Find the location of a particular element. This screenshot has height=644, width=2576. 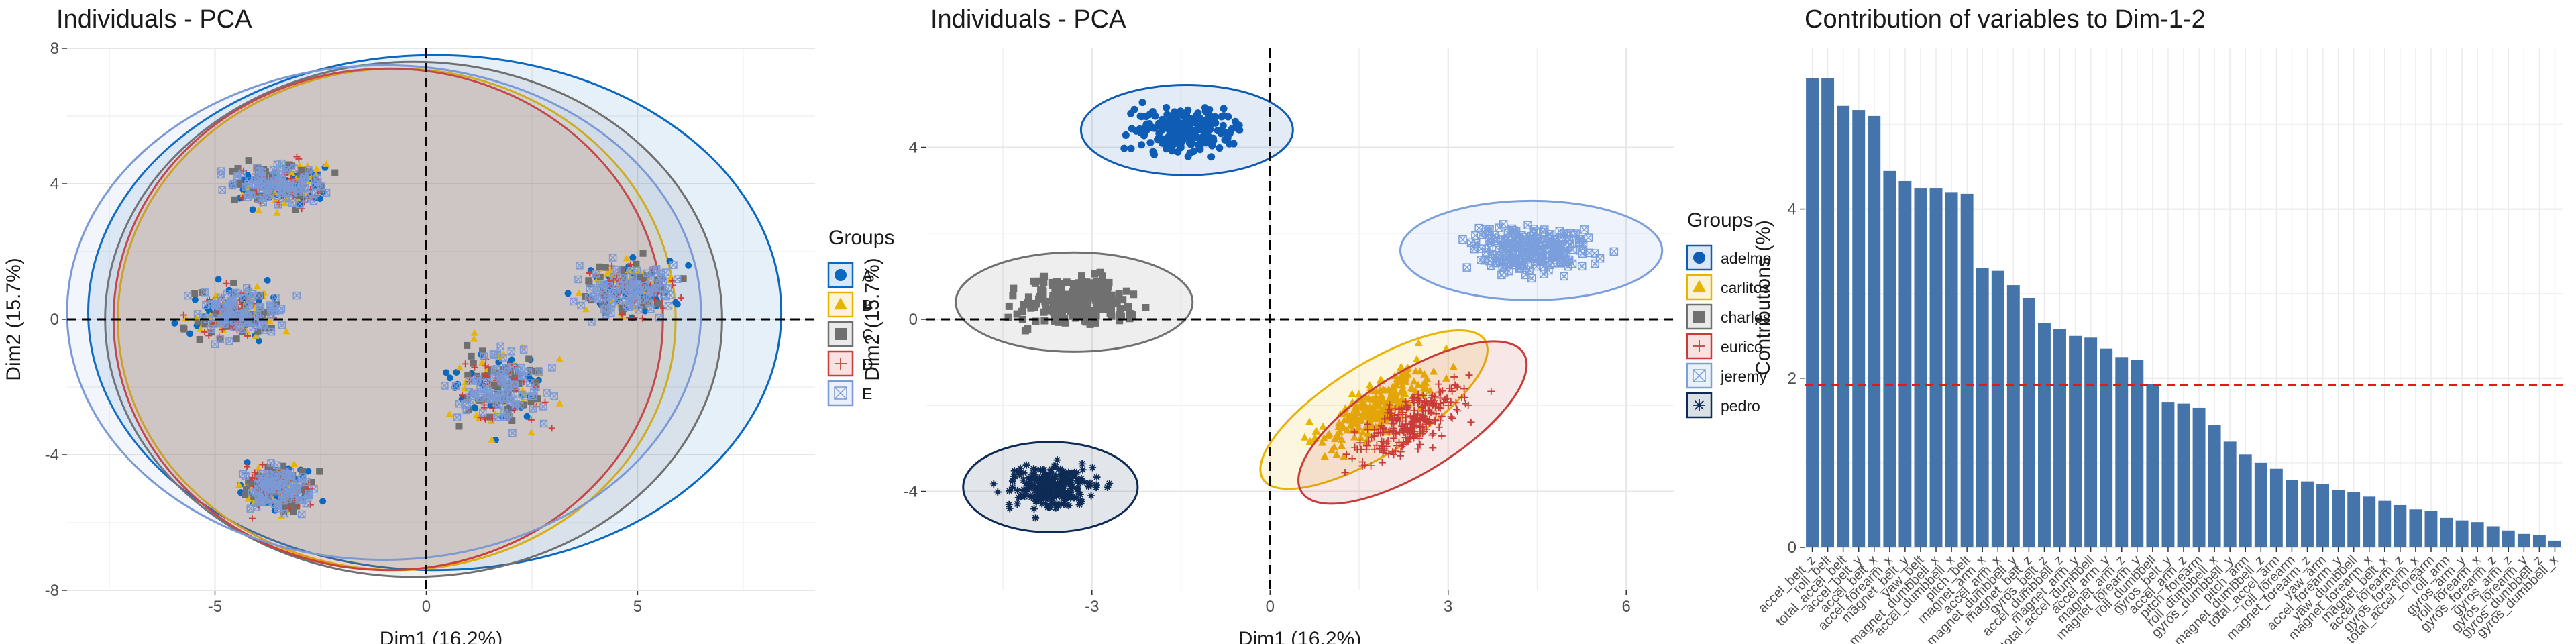

points-eurico is located at coordinates (1418, 424).